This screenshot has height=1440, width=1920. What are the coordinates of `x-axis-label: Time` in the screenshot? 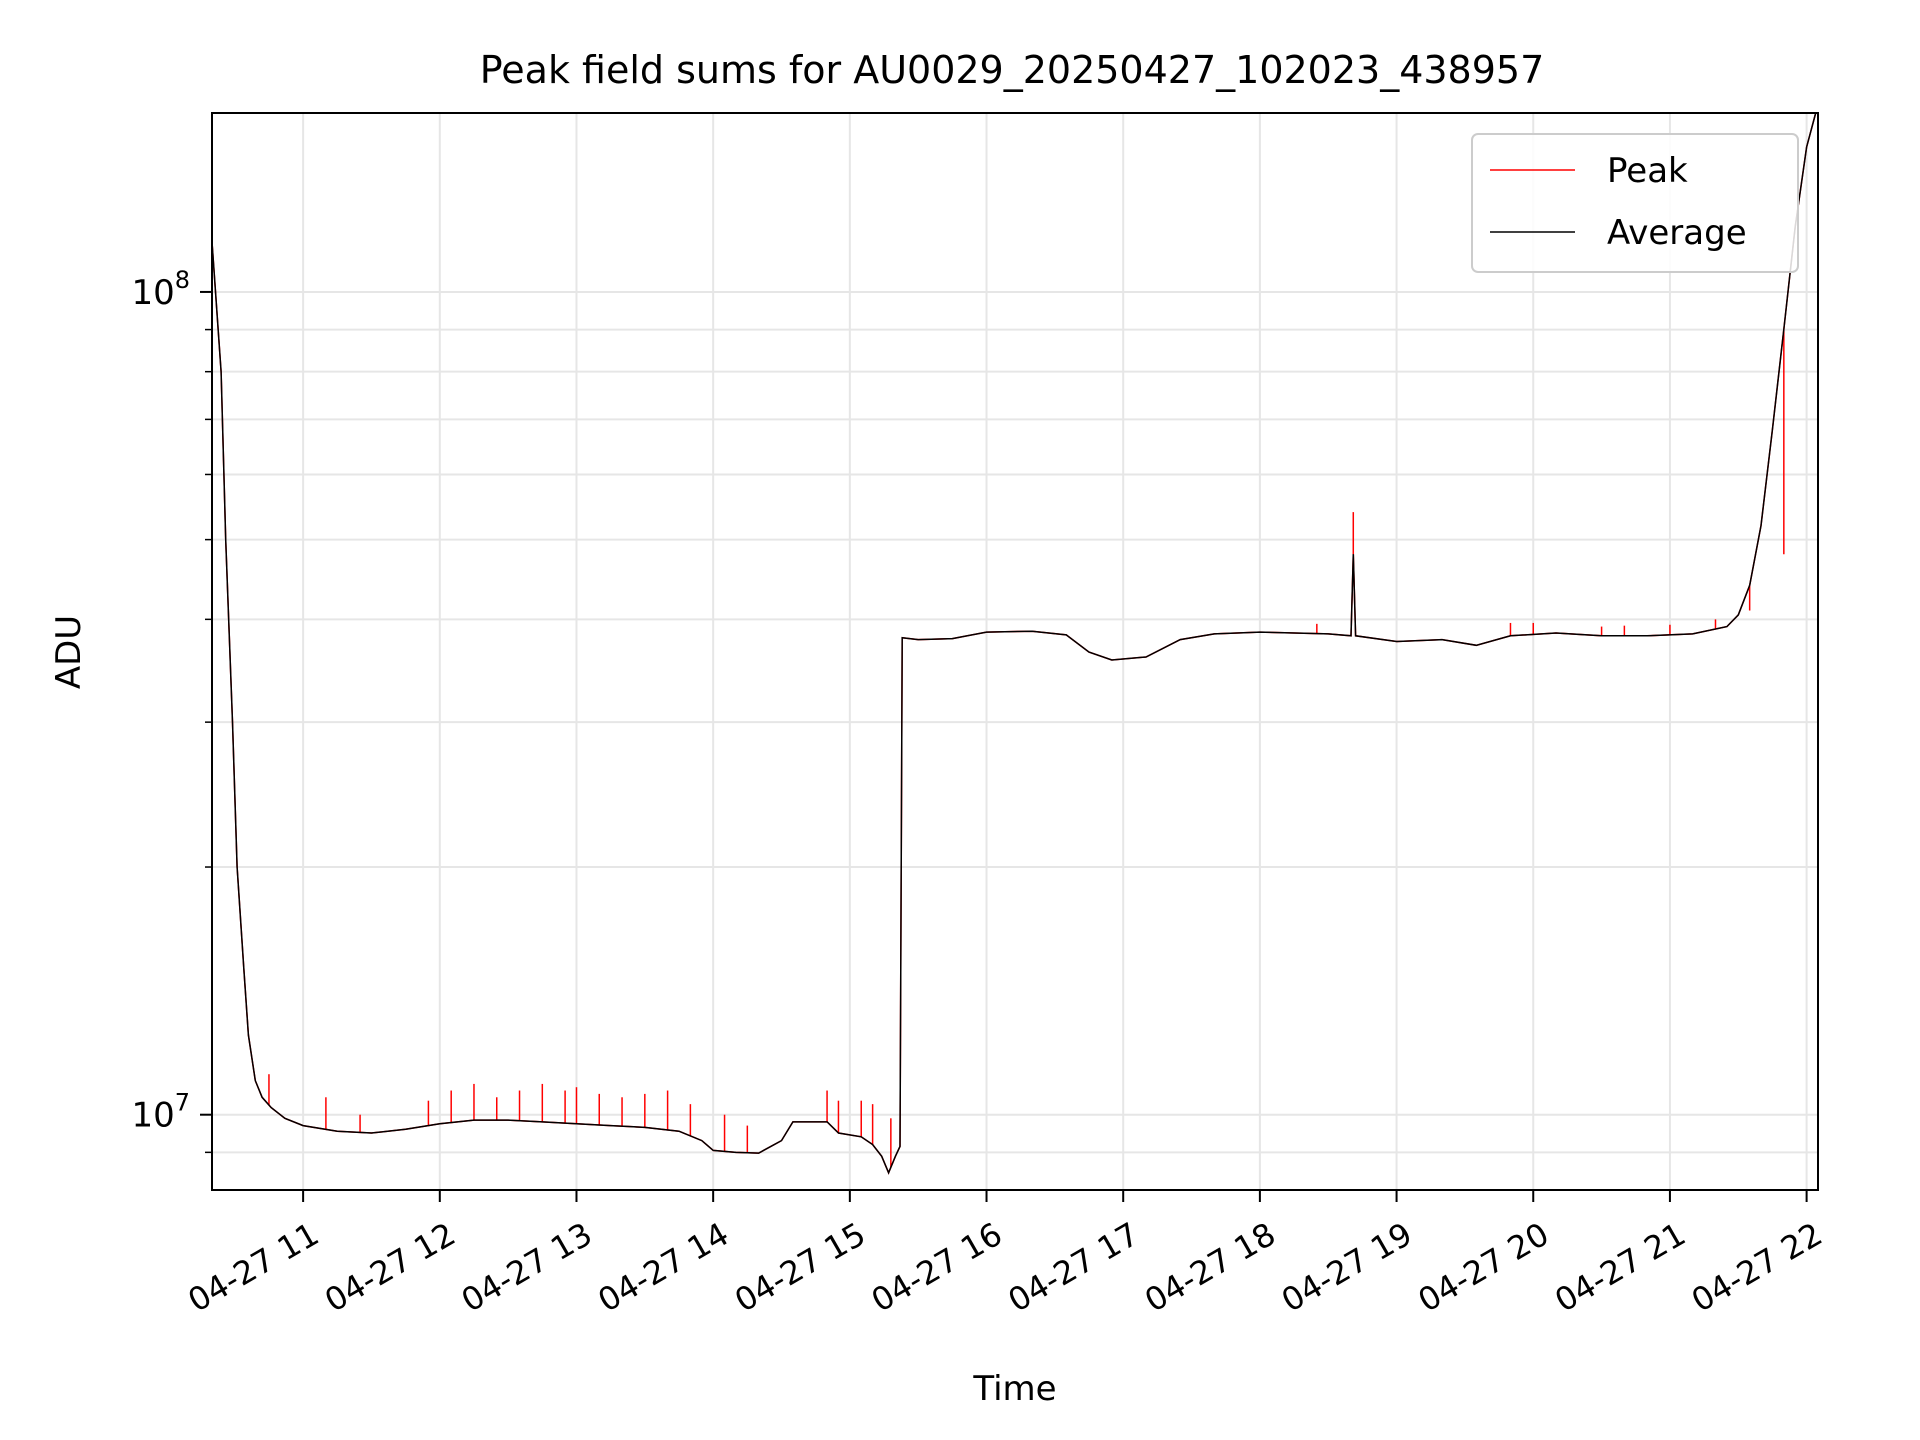 It's located at (1014, 1389).